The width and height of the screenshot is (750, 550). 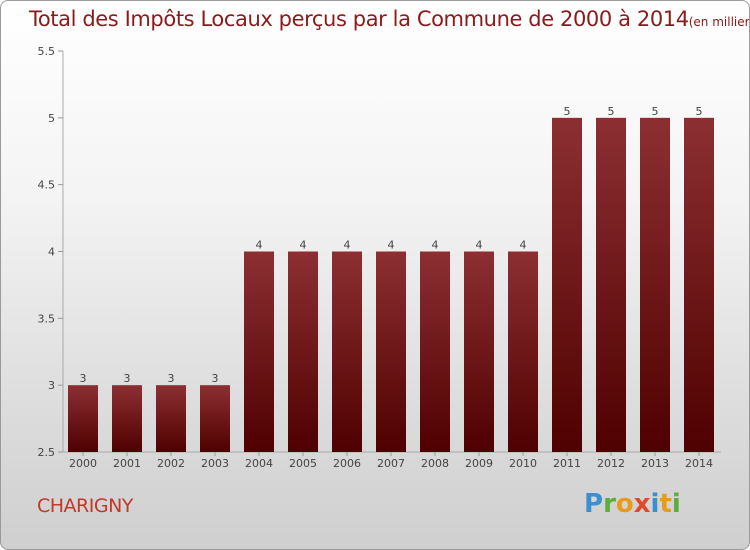 What do you see at coordinates (51, 385) in the screenshot?
I see `y-tick-label: 3` at bounding box center [51, 385].